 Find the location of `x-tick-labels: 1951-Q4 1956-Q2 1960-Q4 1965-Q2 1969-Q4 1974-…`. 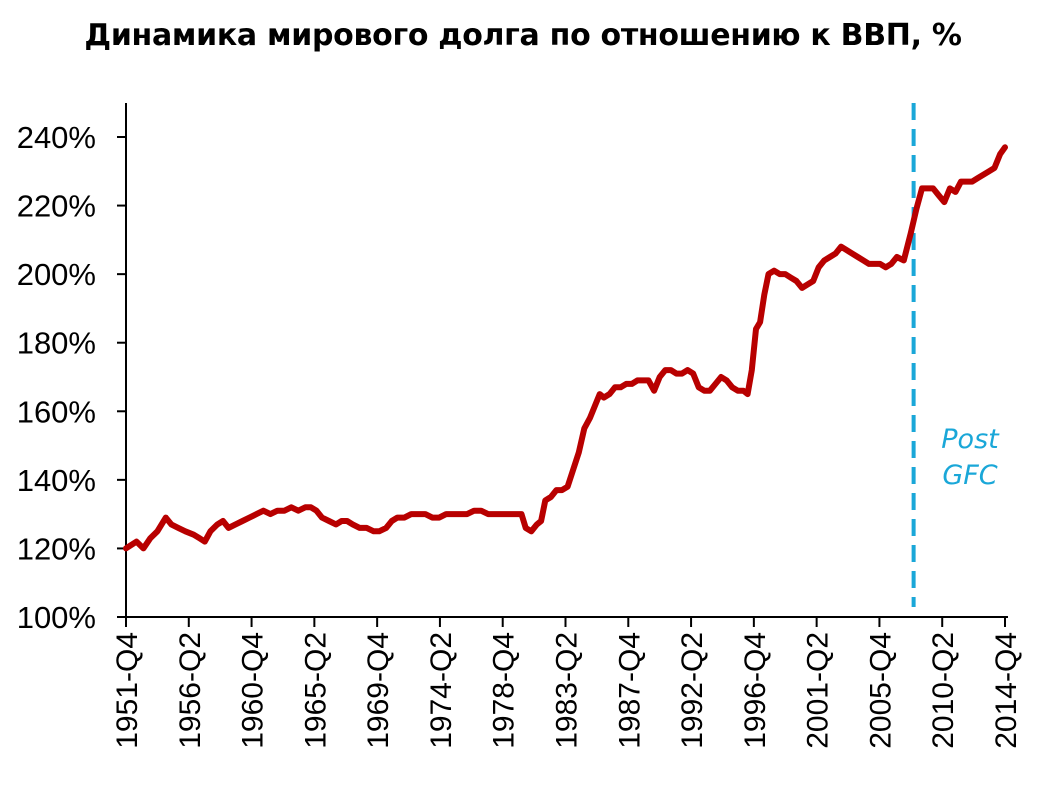

x-tick-labels: 1951-Q4 1956-Q2 1960-Q4 1965-Q2 1969-Q4 1974-… is located at coordinates (567, 683).